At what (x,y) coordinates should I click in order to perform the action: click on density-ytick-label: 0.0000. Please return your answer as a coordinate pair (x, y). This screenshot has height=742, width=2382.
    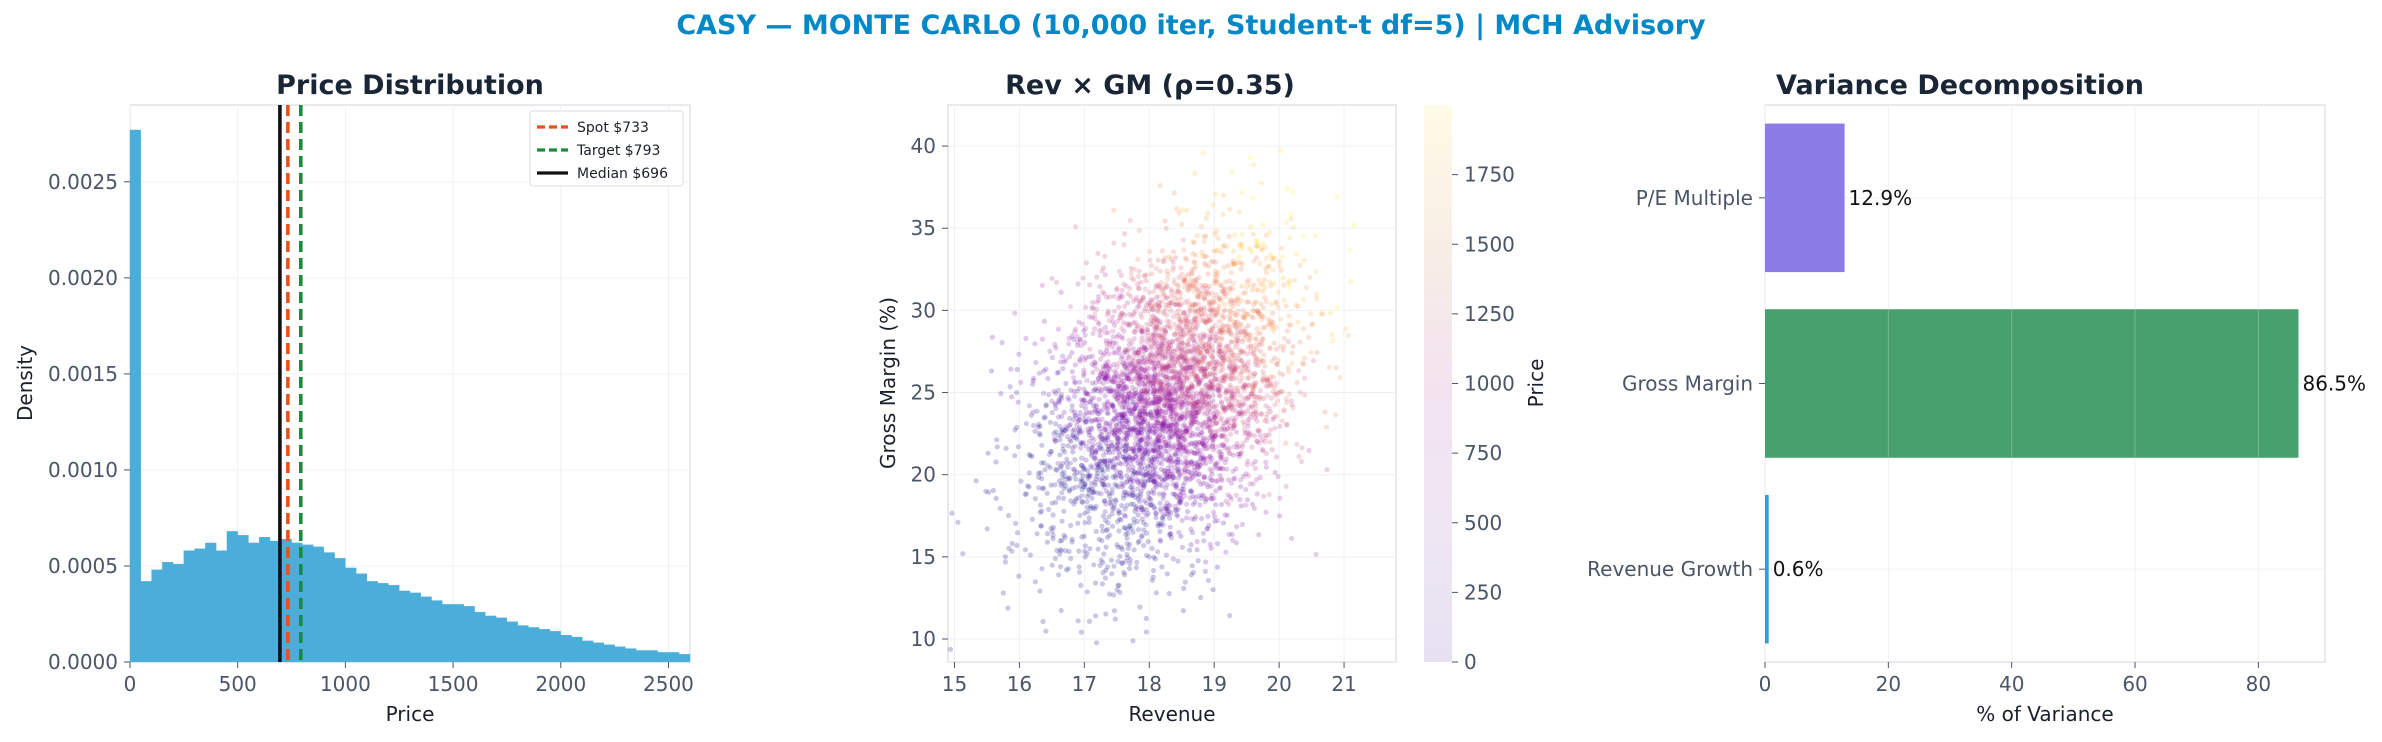
    Looking at the image, I should click on (83, 662).